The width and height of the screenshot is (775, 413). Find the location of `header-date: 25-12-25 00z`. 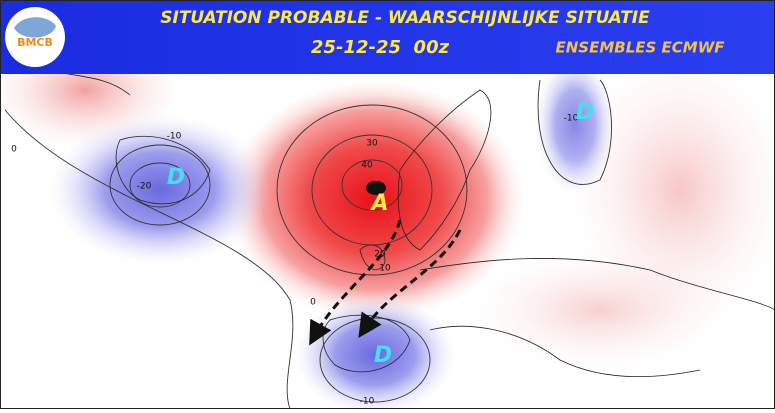

header-date: 25-12-25 00z is located at coordinates (380, 47).